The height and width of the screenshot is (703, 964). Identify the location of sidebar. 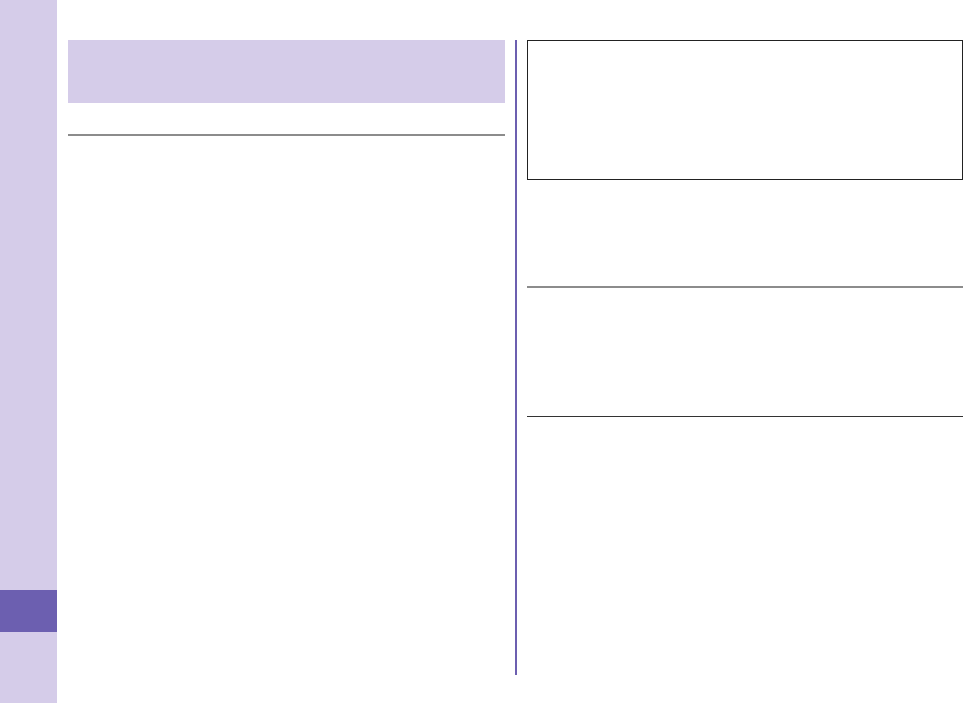
(28, 351).